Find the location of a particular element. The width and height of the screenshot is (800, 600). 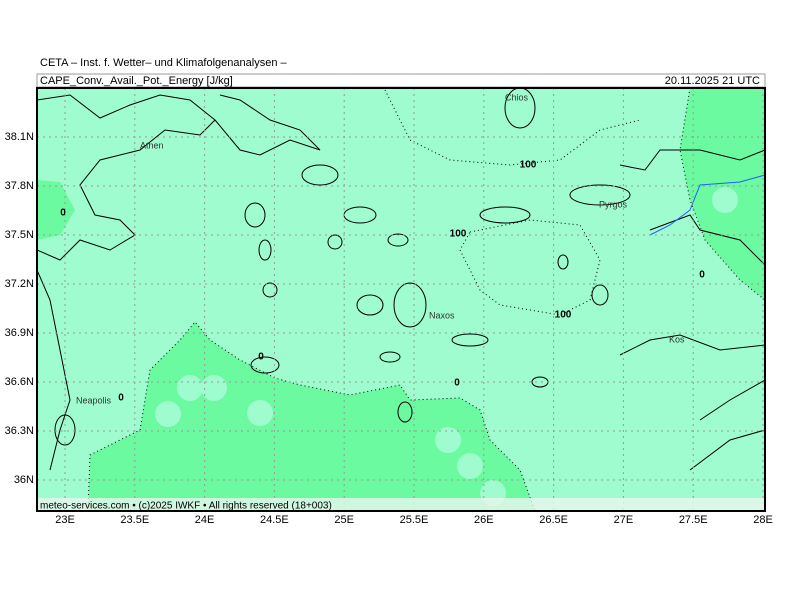

place-name: Athen is located at coordinates (152, 145).